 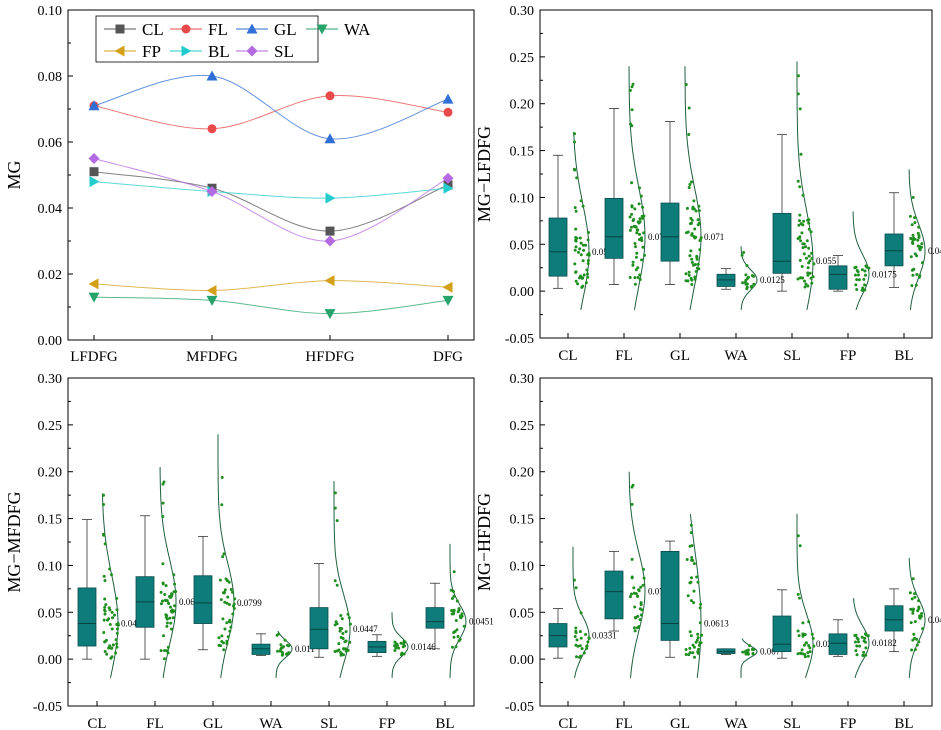 I want to click on box-FP, so click(x=838, y=277).